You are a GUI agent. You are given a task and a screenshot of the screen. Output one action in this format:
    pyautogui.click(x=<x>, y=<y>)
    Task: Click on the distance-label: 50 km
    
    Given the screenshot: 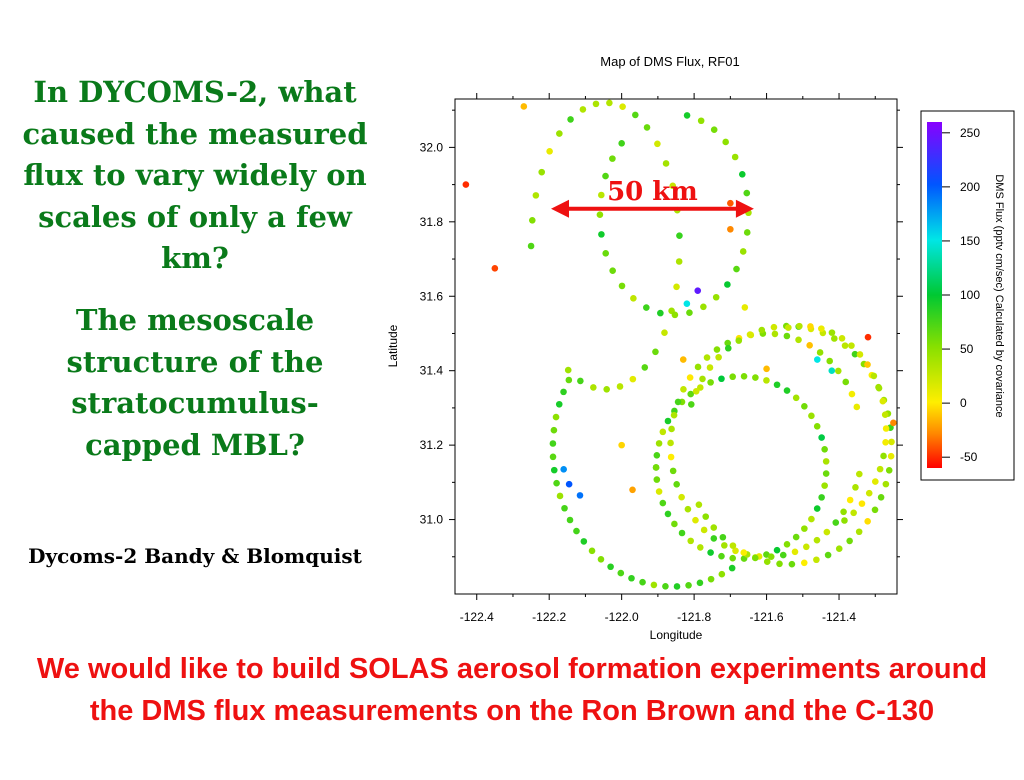 What is the action you would take?
    pyautogui.click(x=652, y=192)
    